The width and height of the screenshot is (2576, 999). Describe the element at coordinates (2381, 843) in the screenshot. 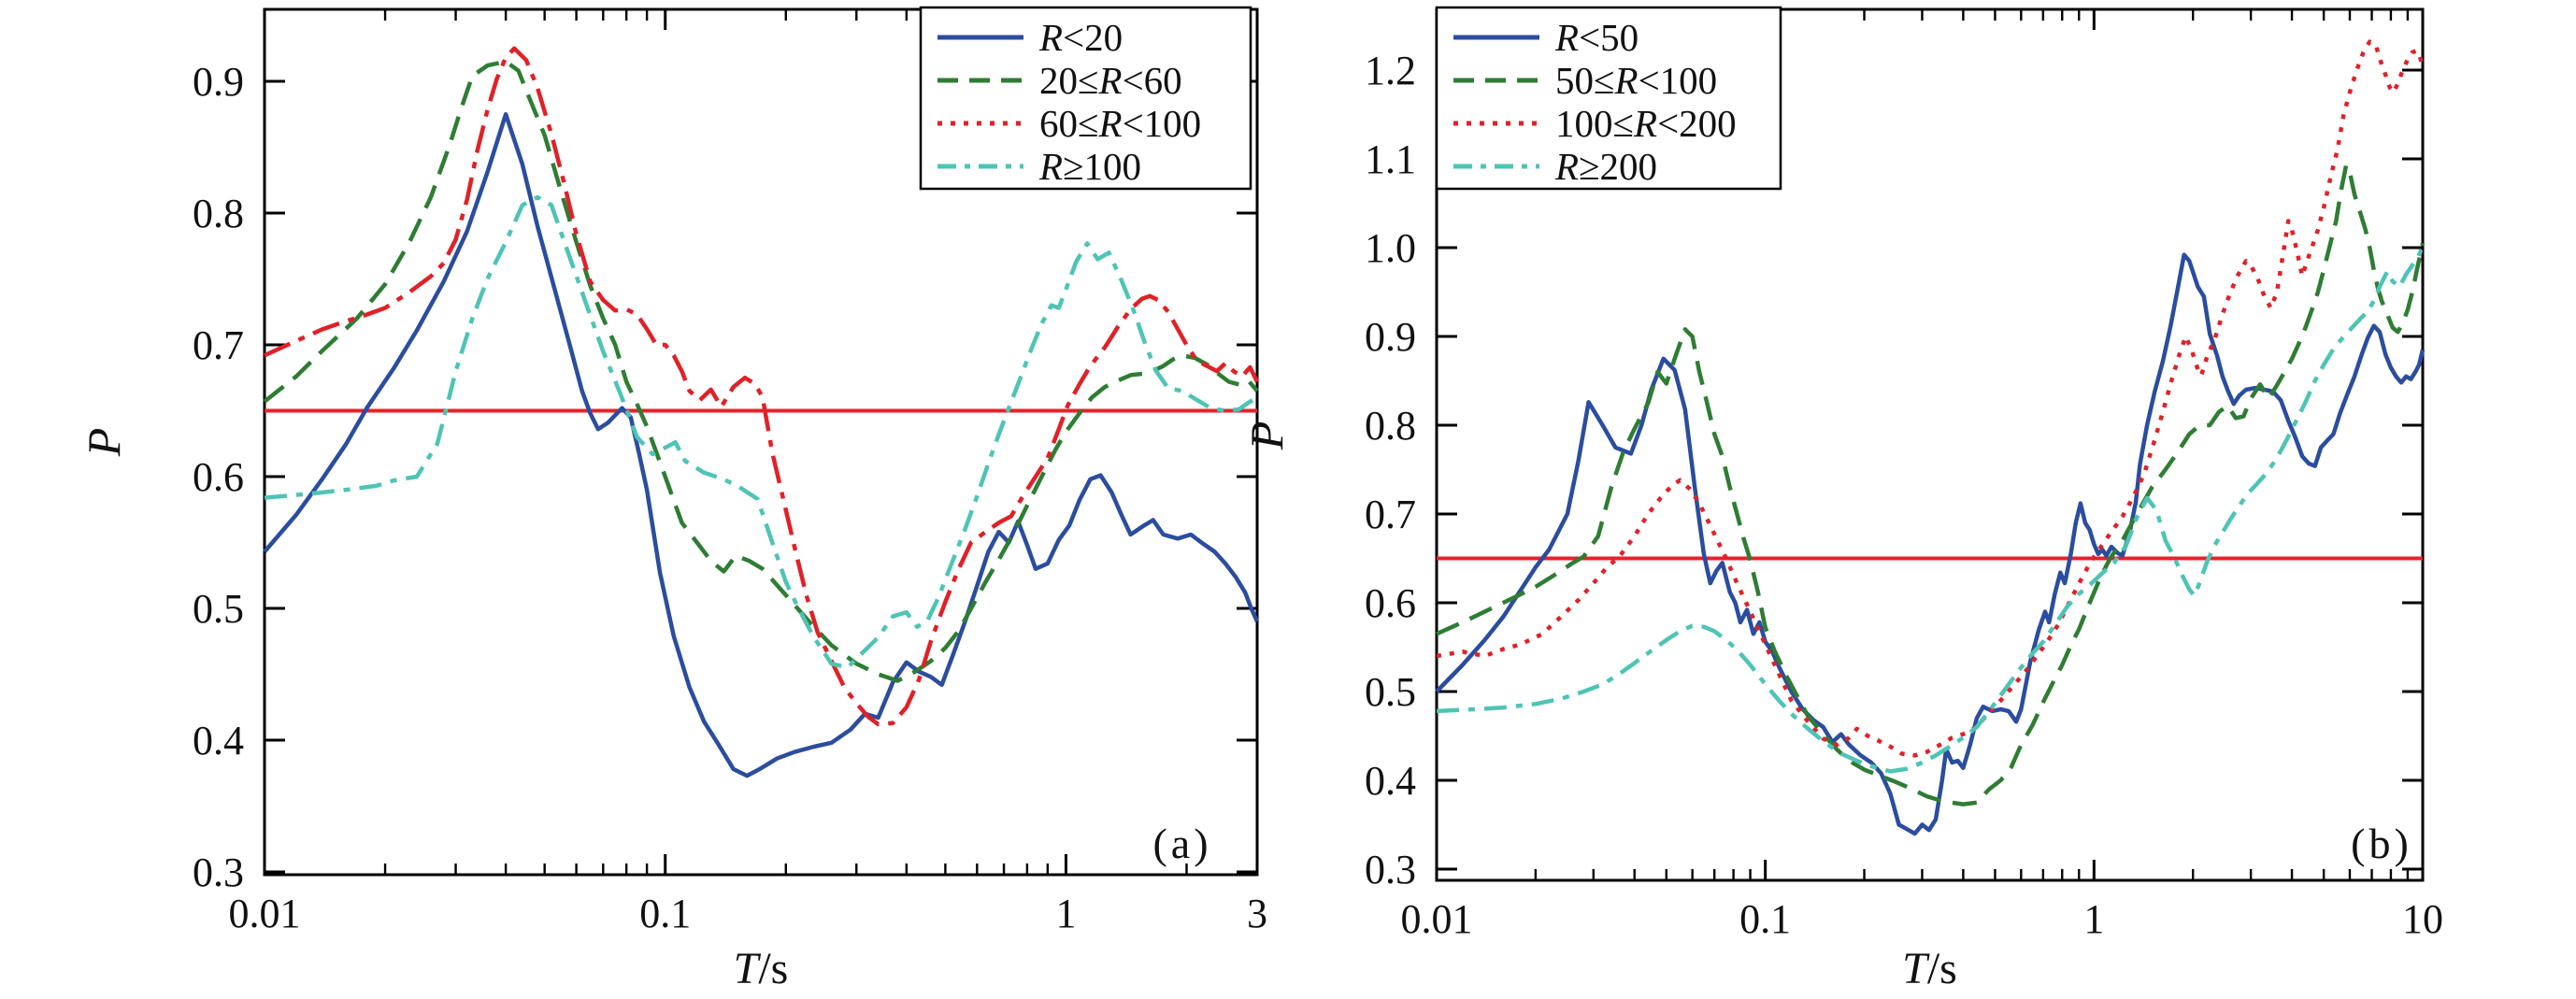

I see `panel-label-b: (b)` at that location.